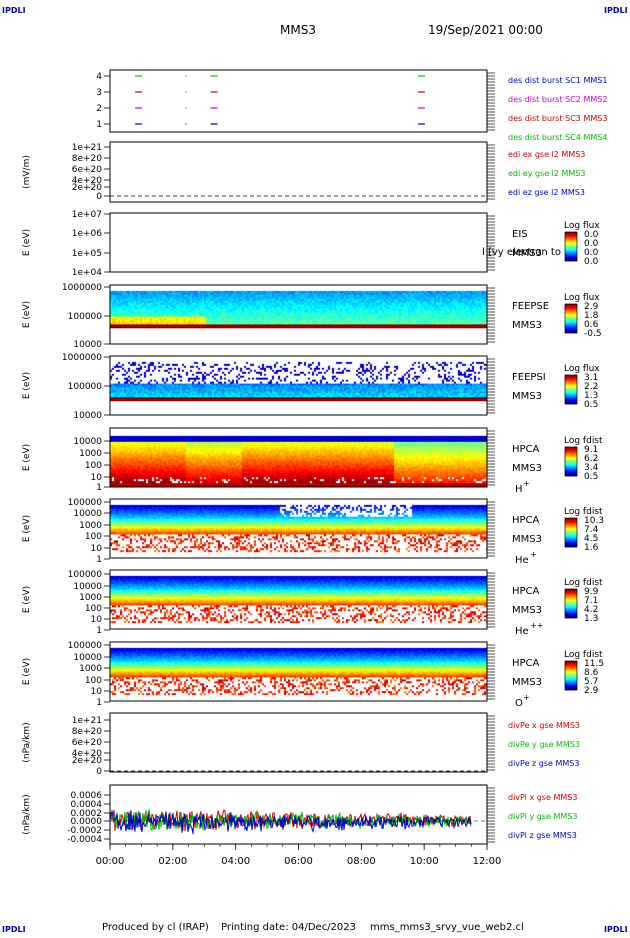 The width and height of the screenshot is (630, 938). Describe the element at coordinates (93, 681) in the screenshot. I see `y-tick-label: 100` at that location.